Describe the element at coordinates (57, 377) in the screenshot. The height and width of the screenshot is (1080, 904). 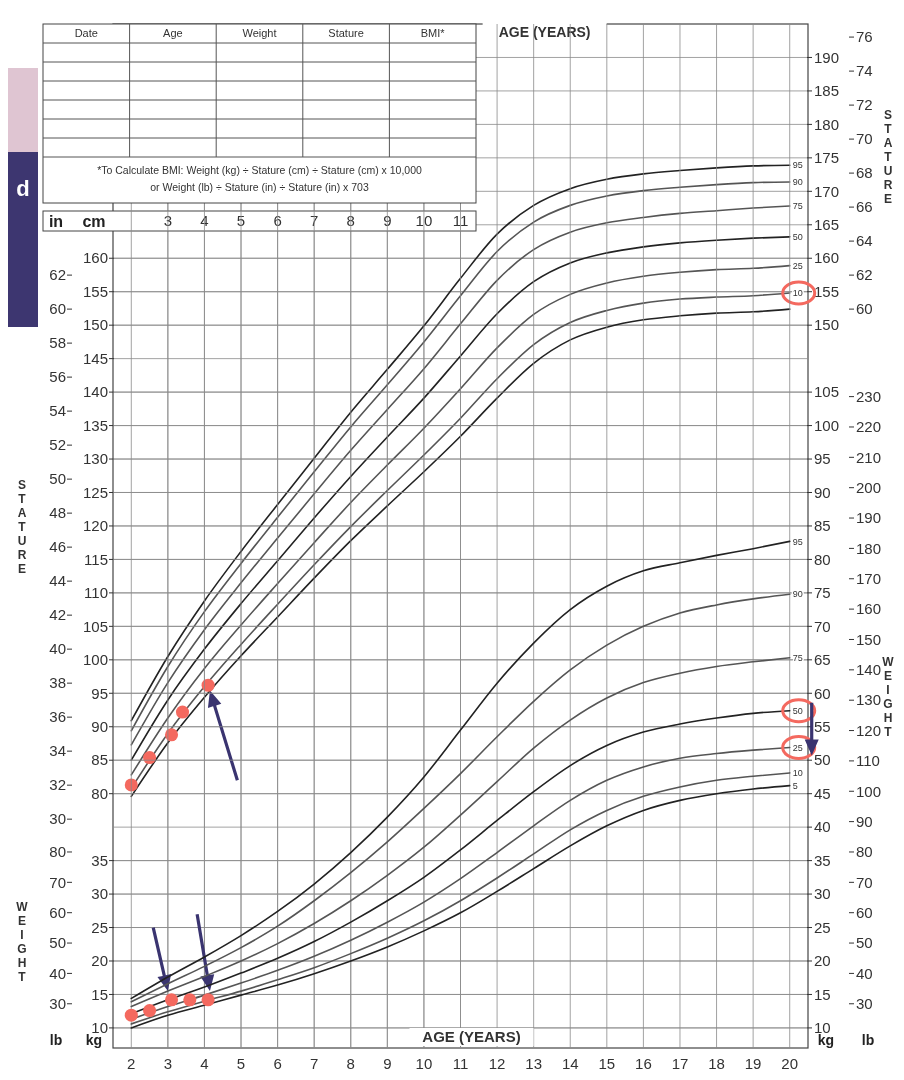
I see `y3-tick-label: 56` at that location.